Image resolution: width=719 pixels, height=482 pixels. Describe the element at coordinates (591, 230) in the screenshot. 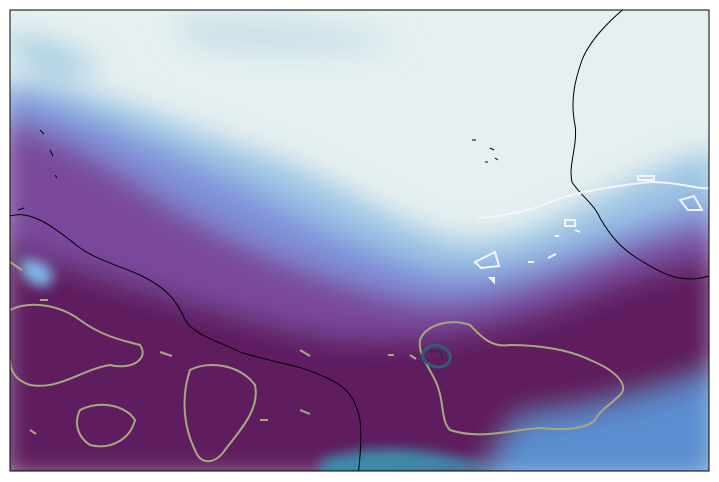

I see `white-contour` at that location.